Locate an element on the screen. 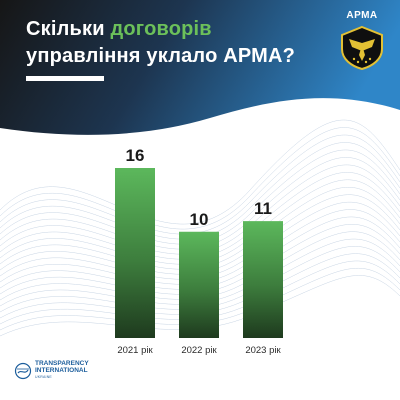 This screenshot has width=400, height=400. ti-logo-text: TRANSPARENCY INTERNATIONAL UKRAINE is located at coordinates (62, 370).